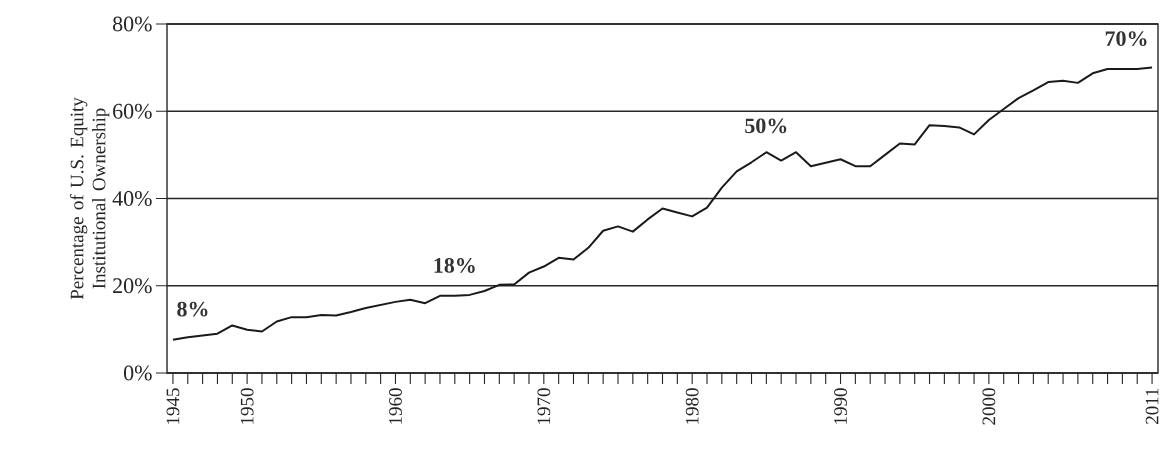  Describe the element at coordinates (1126, 39) in the screenshot. I see `annotation: 70%` at that location.